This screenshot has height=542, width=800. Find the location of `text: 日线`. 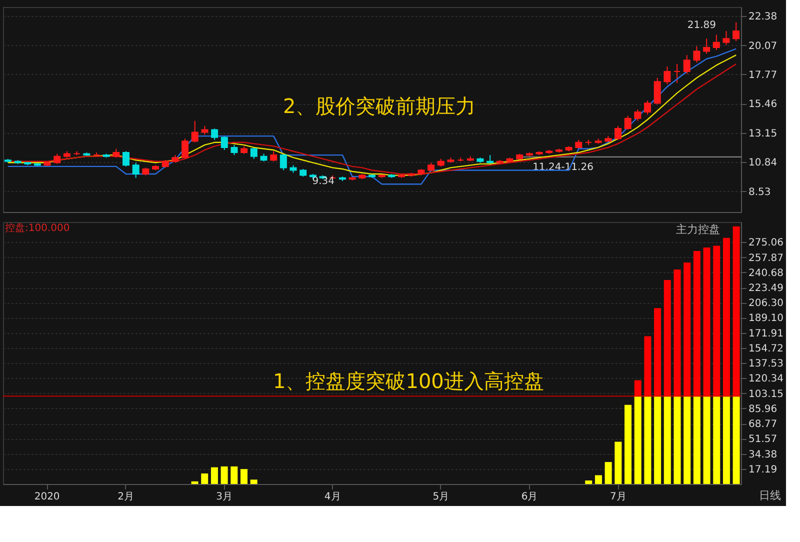

text: 日线 is located at coordinates (770, 495).